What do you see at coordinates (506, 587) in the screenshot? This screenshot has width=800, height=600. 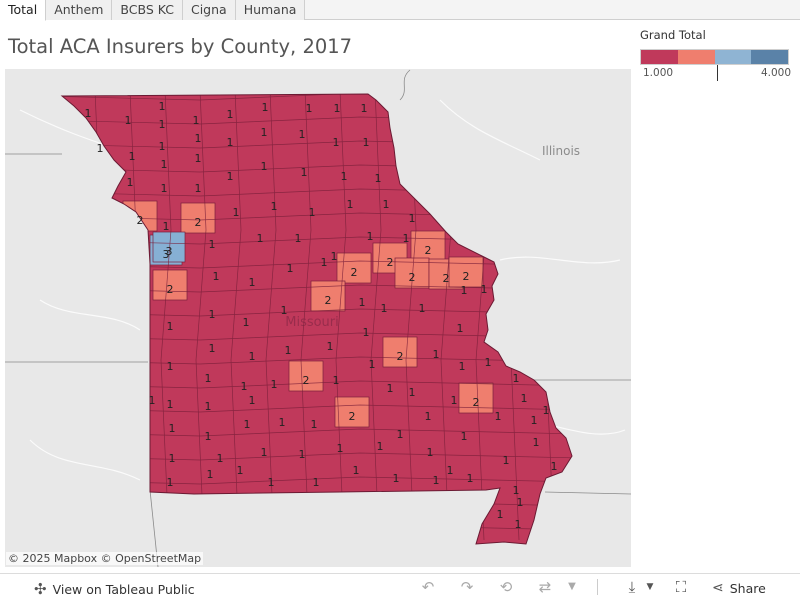 I see `revert-icon: ⟲` at bounding box center [506, 587].